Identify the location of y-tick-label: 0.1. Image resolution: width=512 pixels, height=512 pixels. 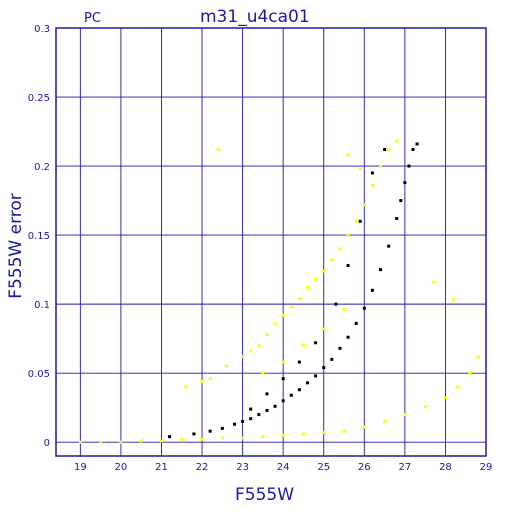
(42, 305).